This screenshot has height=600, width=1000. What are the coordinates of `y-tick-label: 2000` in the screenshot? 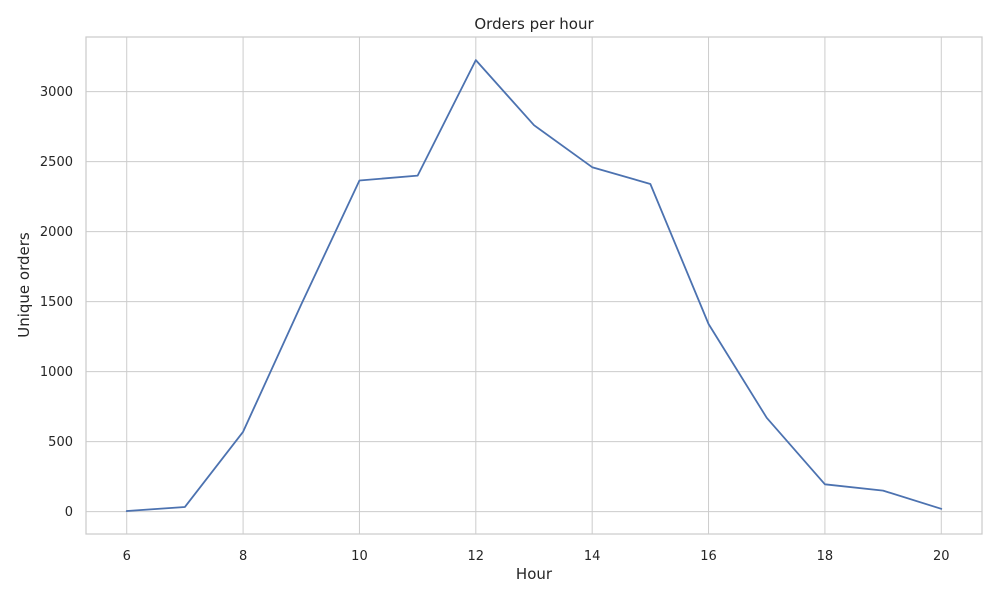 It's located at (56, 232).